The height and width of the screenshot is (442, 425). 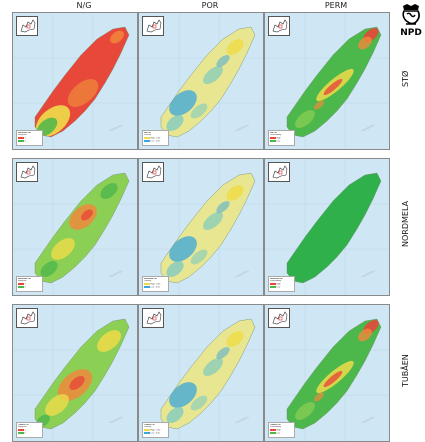 I want to click on map-panel-stø-por: Stø Fm Porosity High : 0.30 Low : 0.00, so click(x=201, y=81).